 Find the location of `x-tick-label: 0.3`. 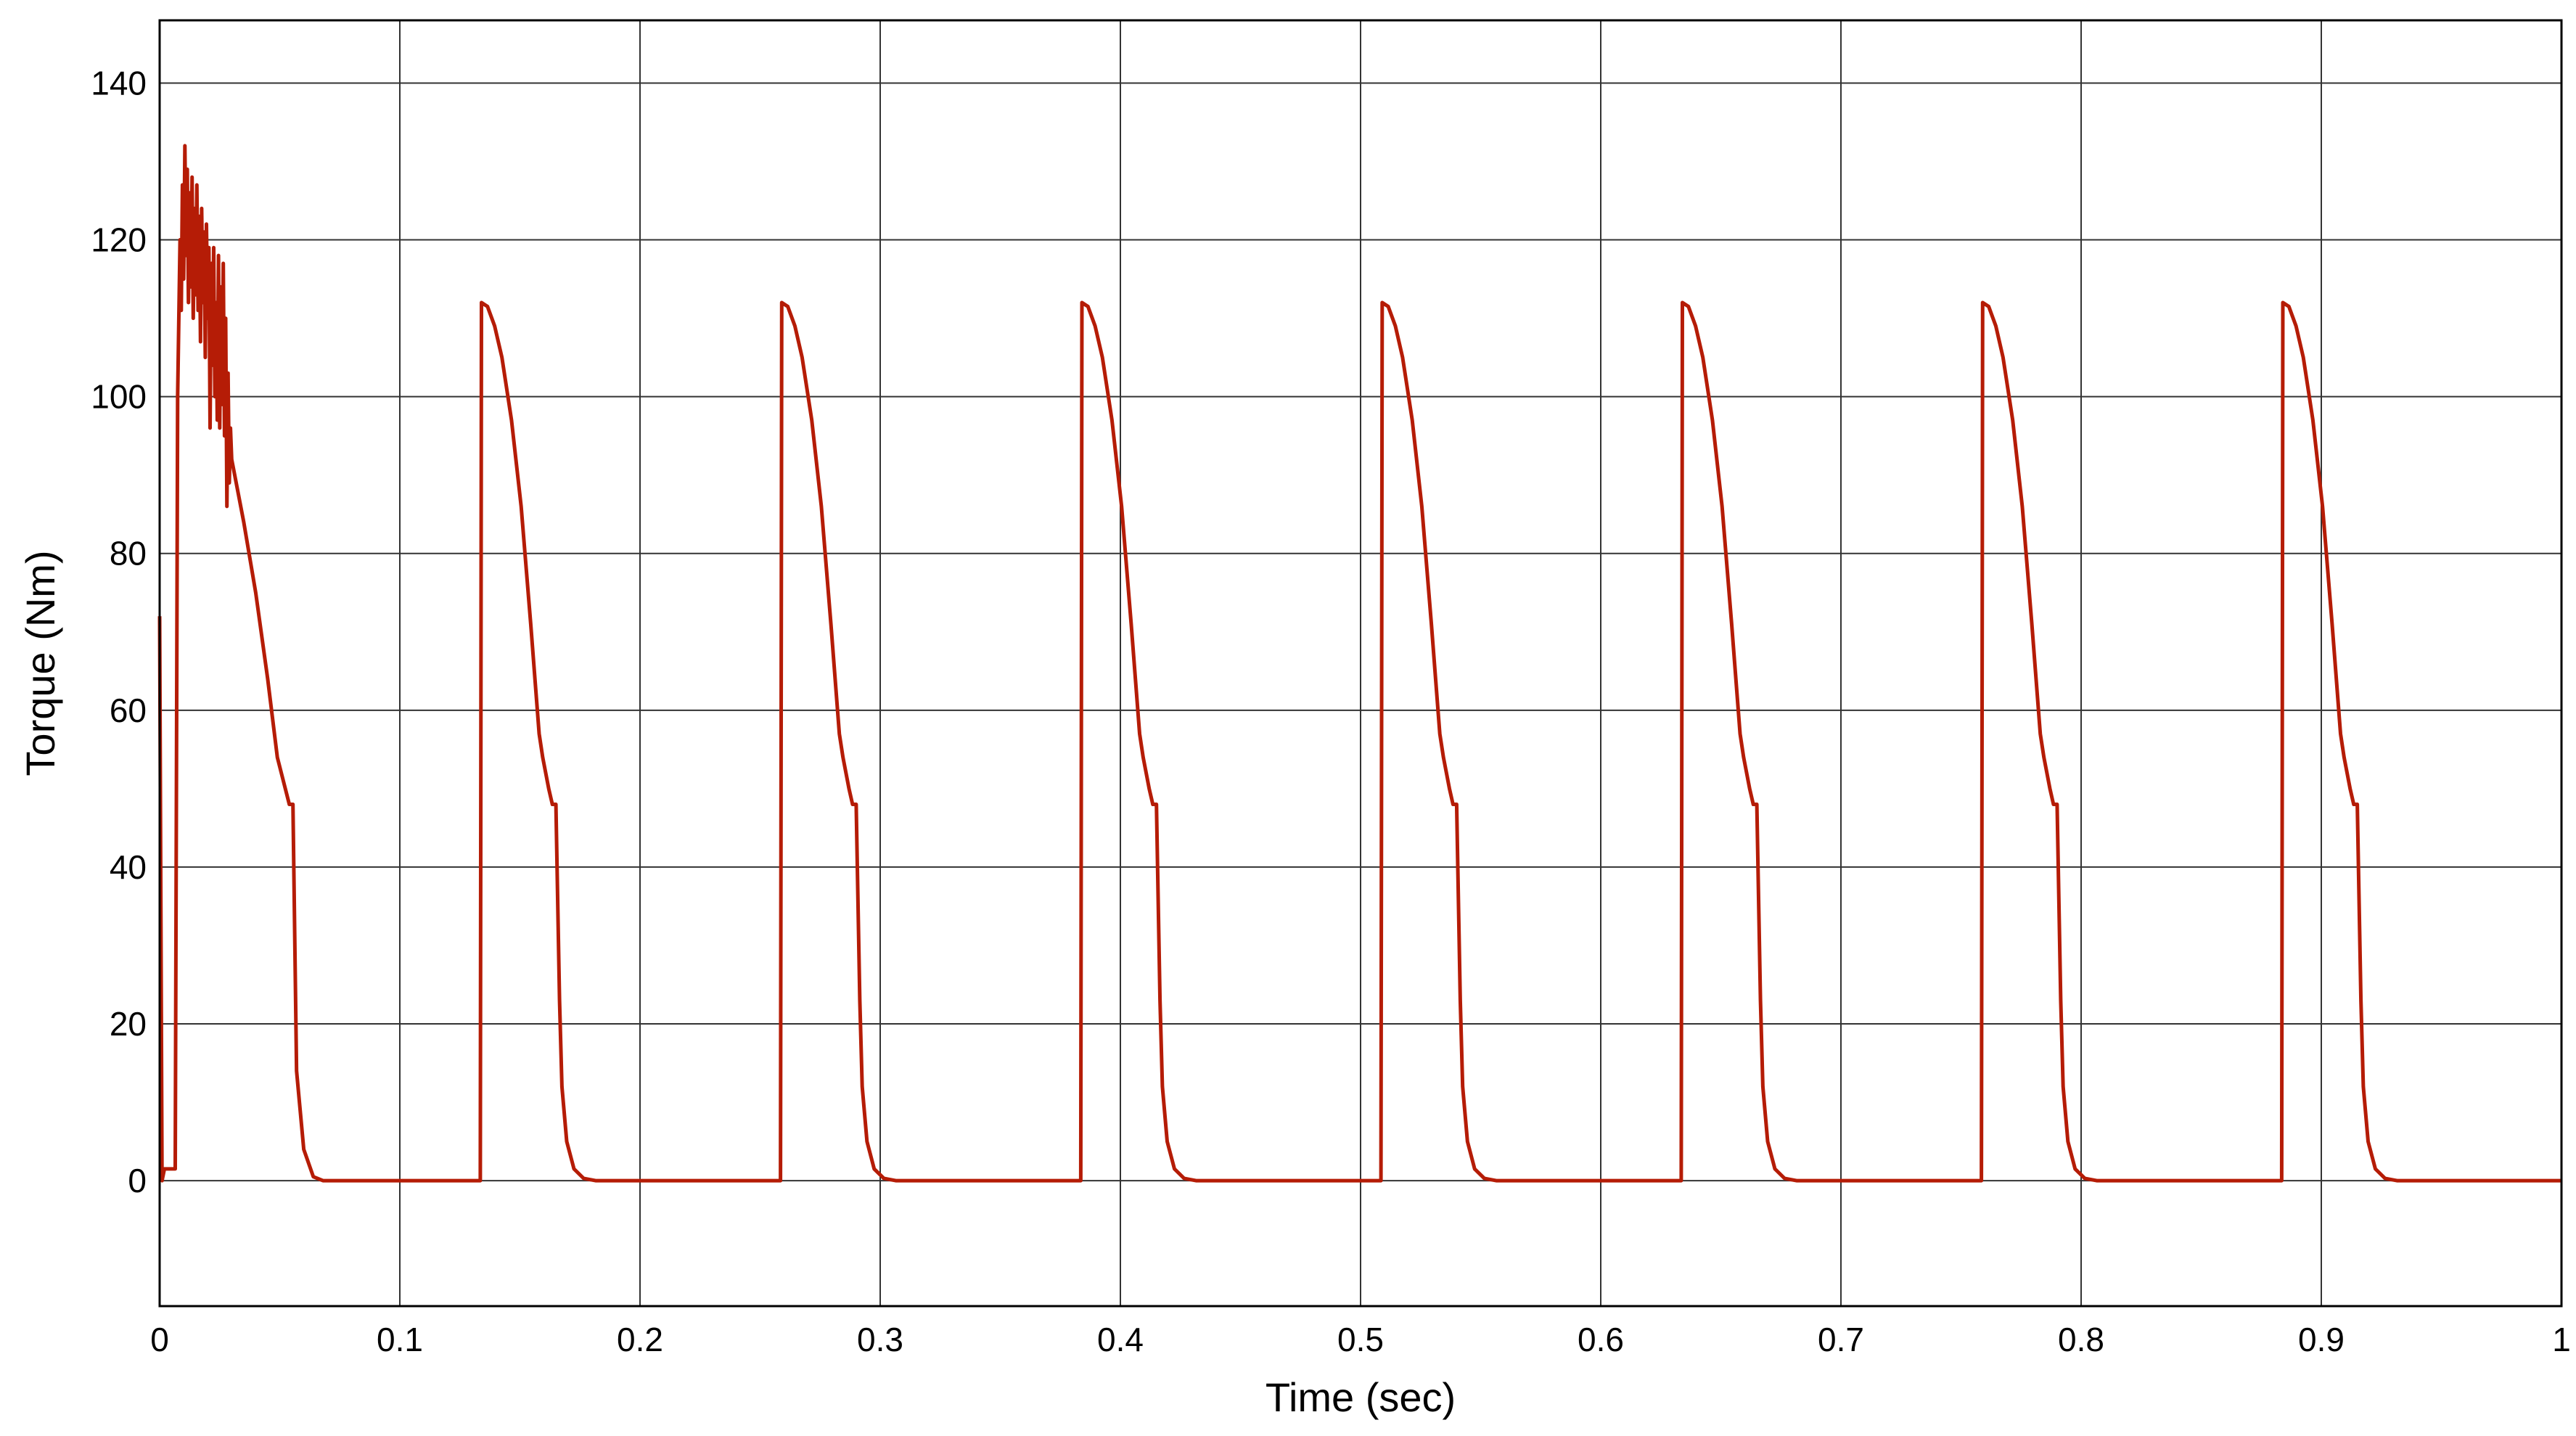

x-tick-label: 0.3 is located at coordinates (880, 1339).